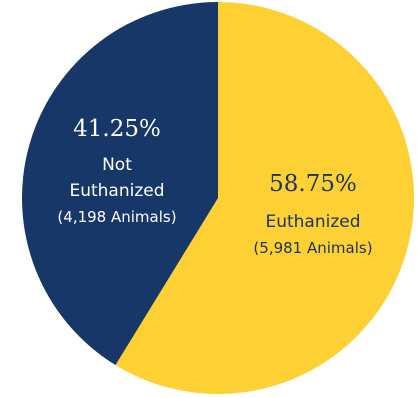 The width and height of the screenshot is (417, 398). I want to click on euthanized-label: Euthanized, so click(312, 222).